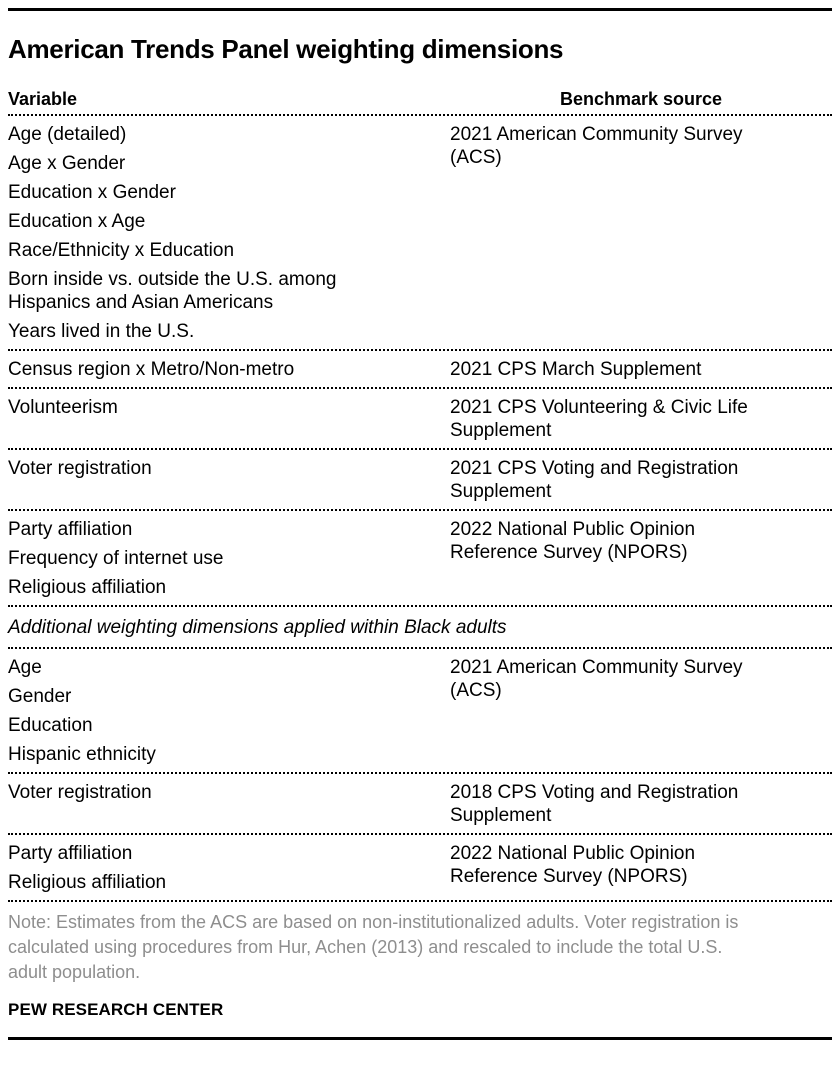 This screenshot has width=840, height=1068. I want to click on variable-cell: Census region x Metro/Non-metro, so click(229, 369).